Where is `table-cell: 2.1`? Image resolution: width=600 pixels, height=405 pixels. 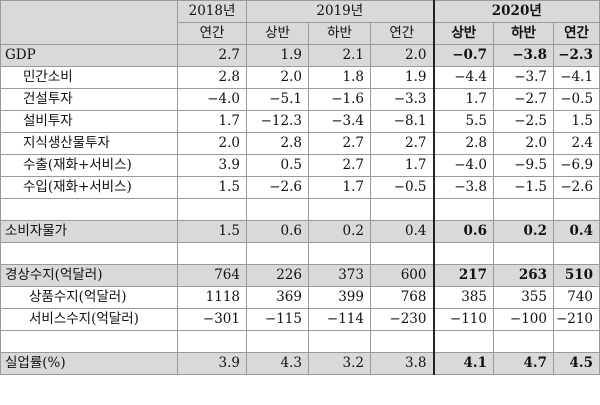 table-cell: 2.1 is located at coordinates (339, 55).